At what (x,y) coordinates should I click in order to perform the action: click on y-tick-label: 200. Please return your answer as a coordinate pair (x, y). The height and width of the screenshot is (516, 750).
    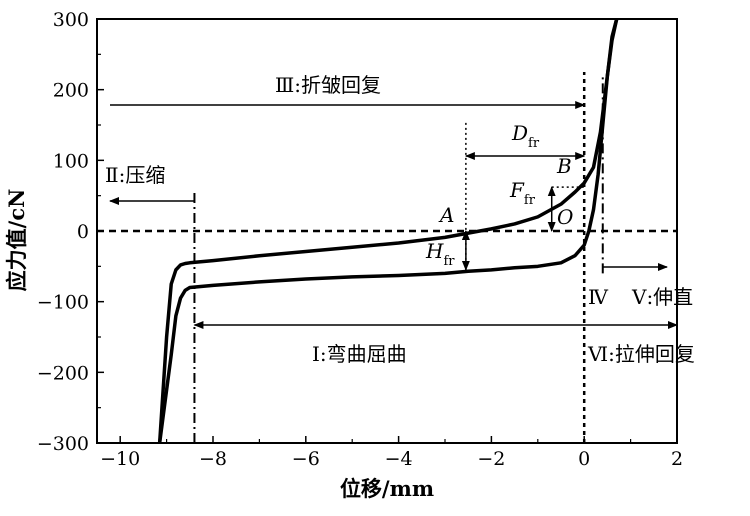
    Looking at the image, I should click on (71, 91).